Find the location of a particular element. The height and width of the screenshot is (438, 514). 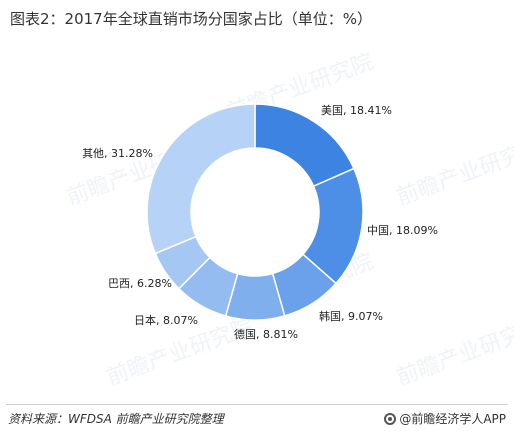

brand-logo-icon is located at coordinates (390, 418).